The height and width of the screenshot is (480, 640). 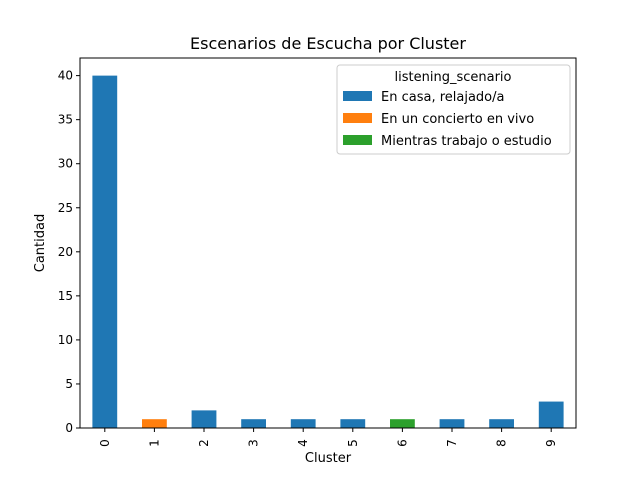 I want to click on x-axis-label: Cluster, so click(x=328, y=458).